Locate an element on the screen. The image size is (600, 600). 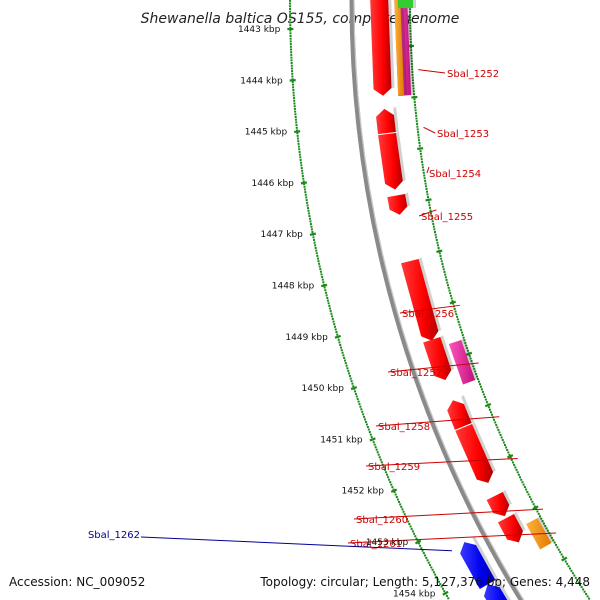
callout-line is located at coordinates (452, 538).